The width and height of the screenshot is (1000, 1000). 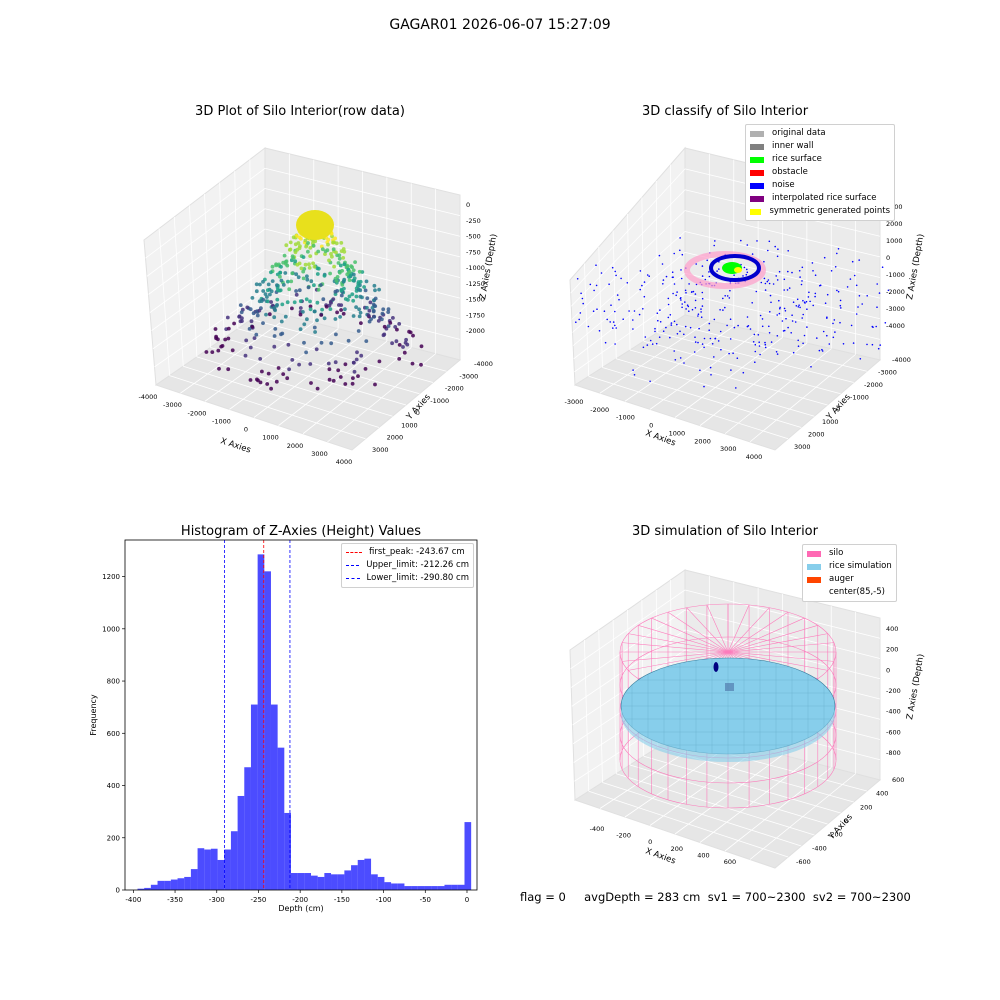 I want to click on tick-label: -400, so click(x=819, y=848).